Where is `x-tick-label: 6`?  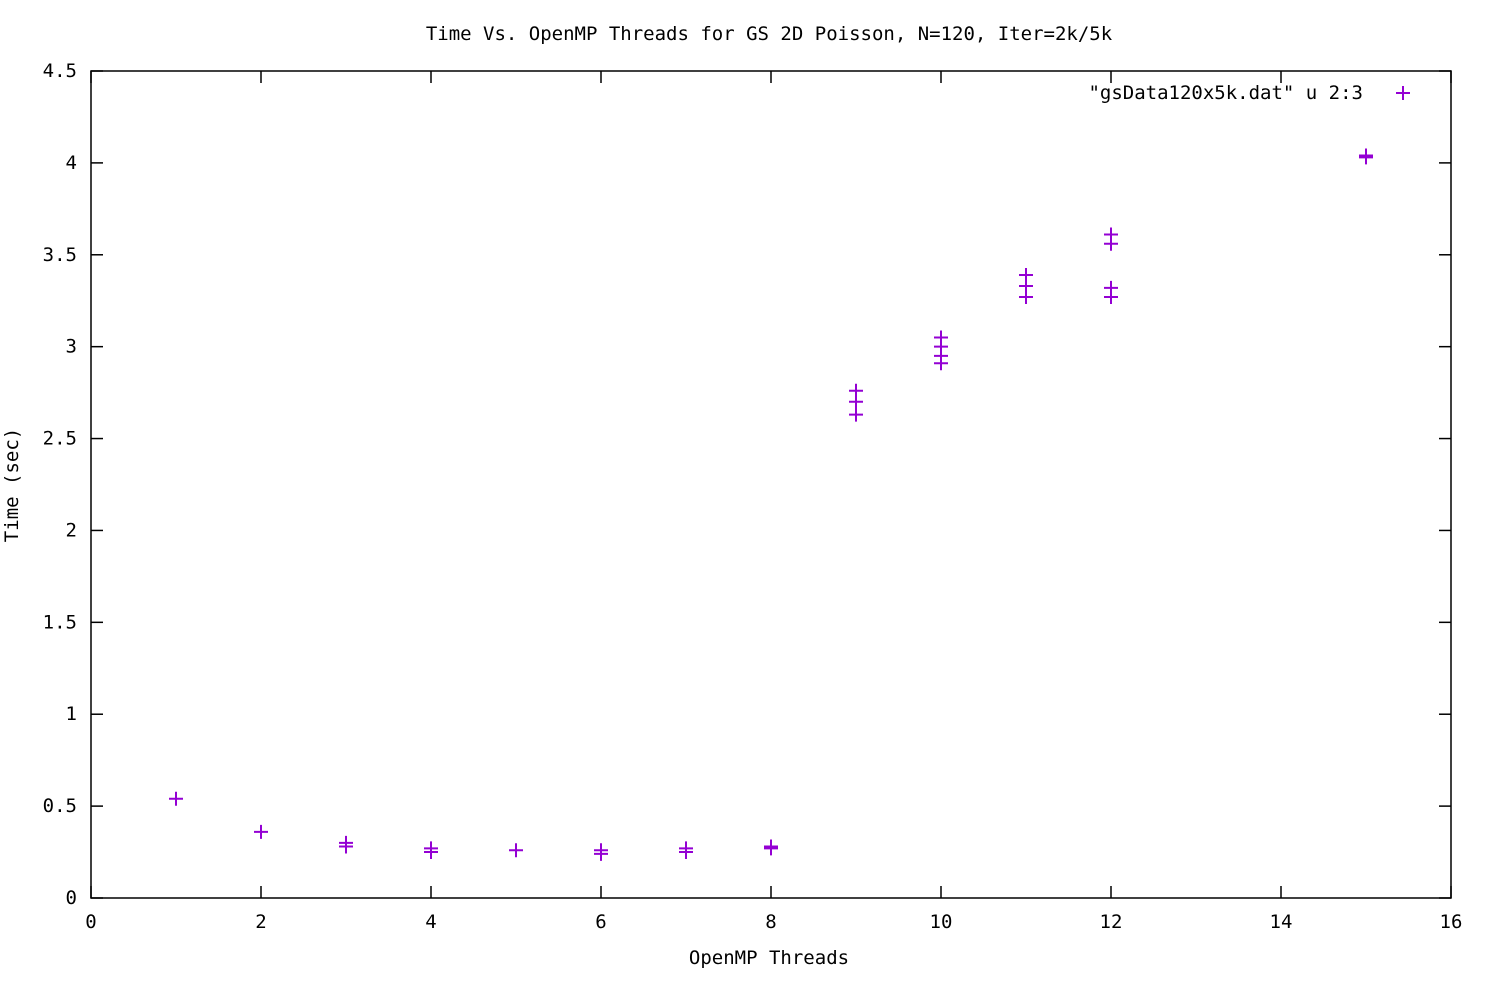 x-tick-label: 6 is located at coordinates (600, 922).